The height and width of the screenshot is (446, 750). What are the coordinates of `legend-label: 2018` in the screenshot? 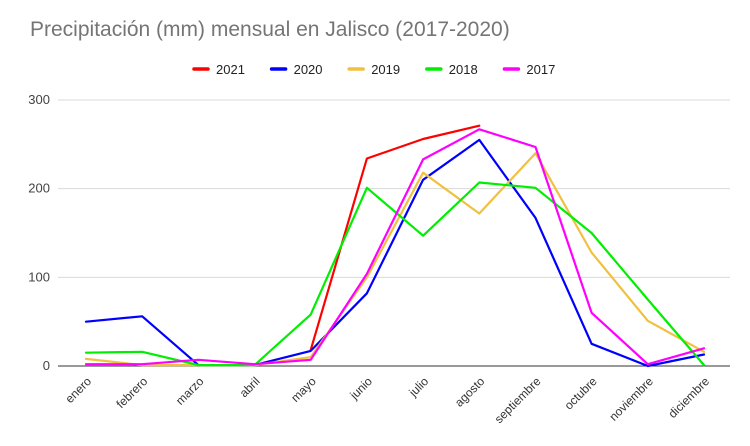 It's located at (463, 69).